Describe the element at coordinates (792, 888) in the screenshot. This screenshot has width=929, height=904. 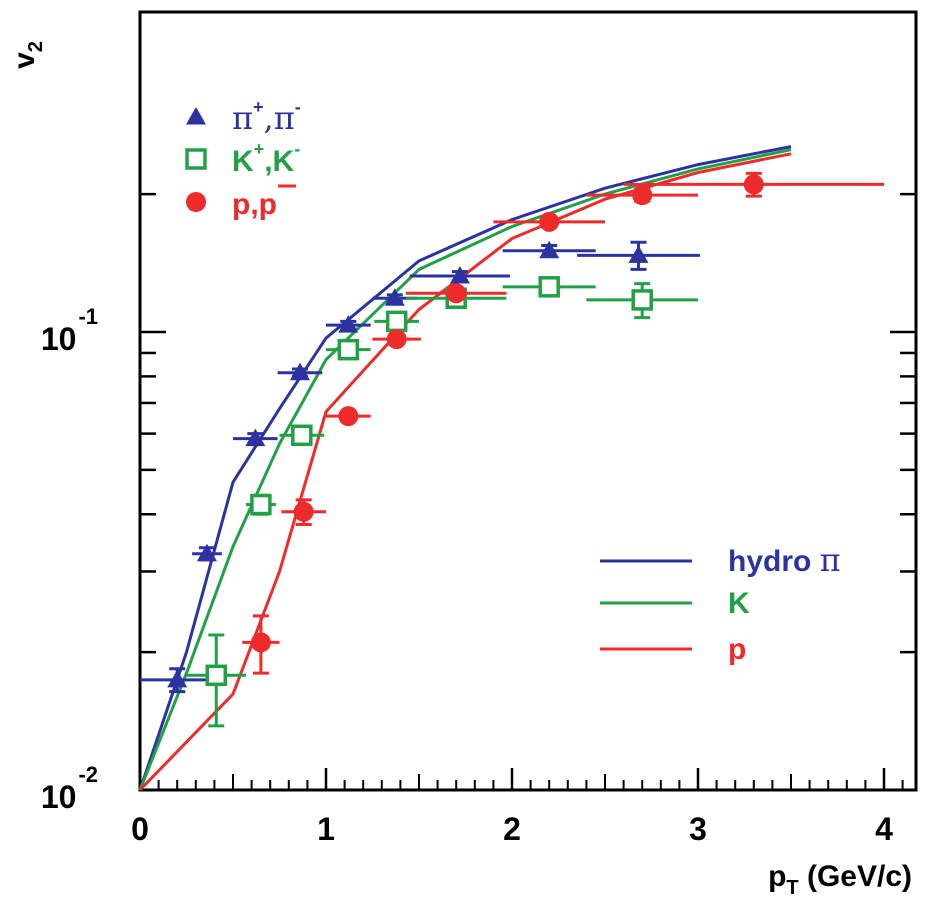
I see `x-axis-label-sub: T` at that location.